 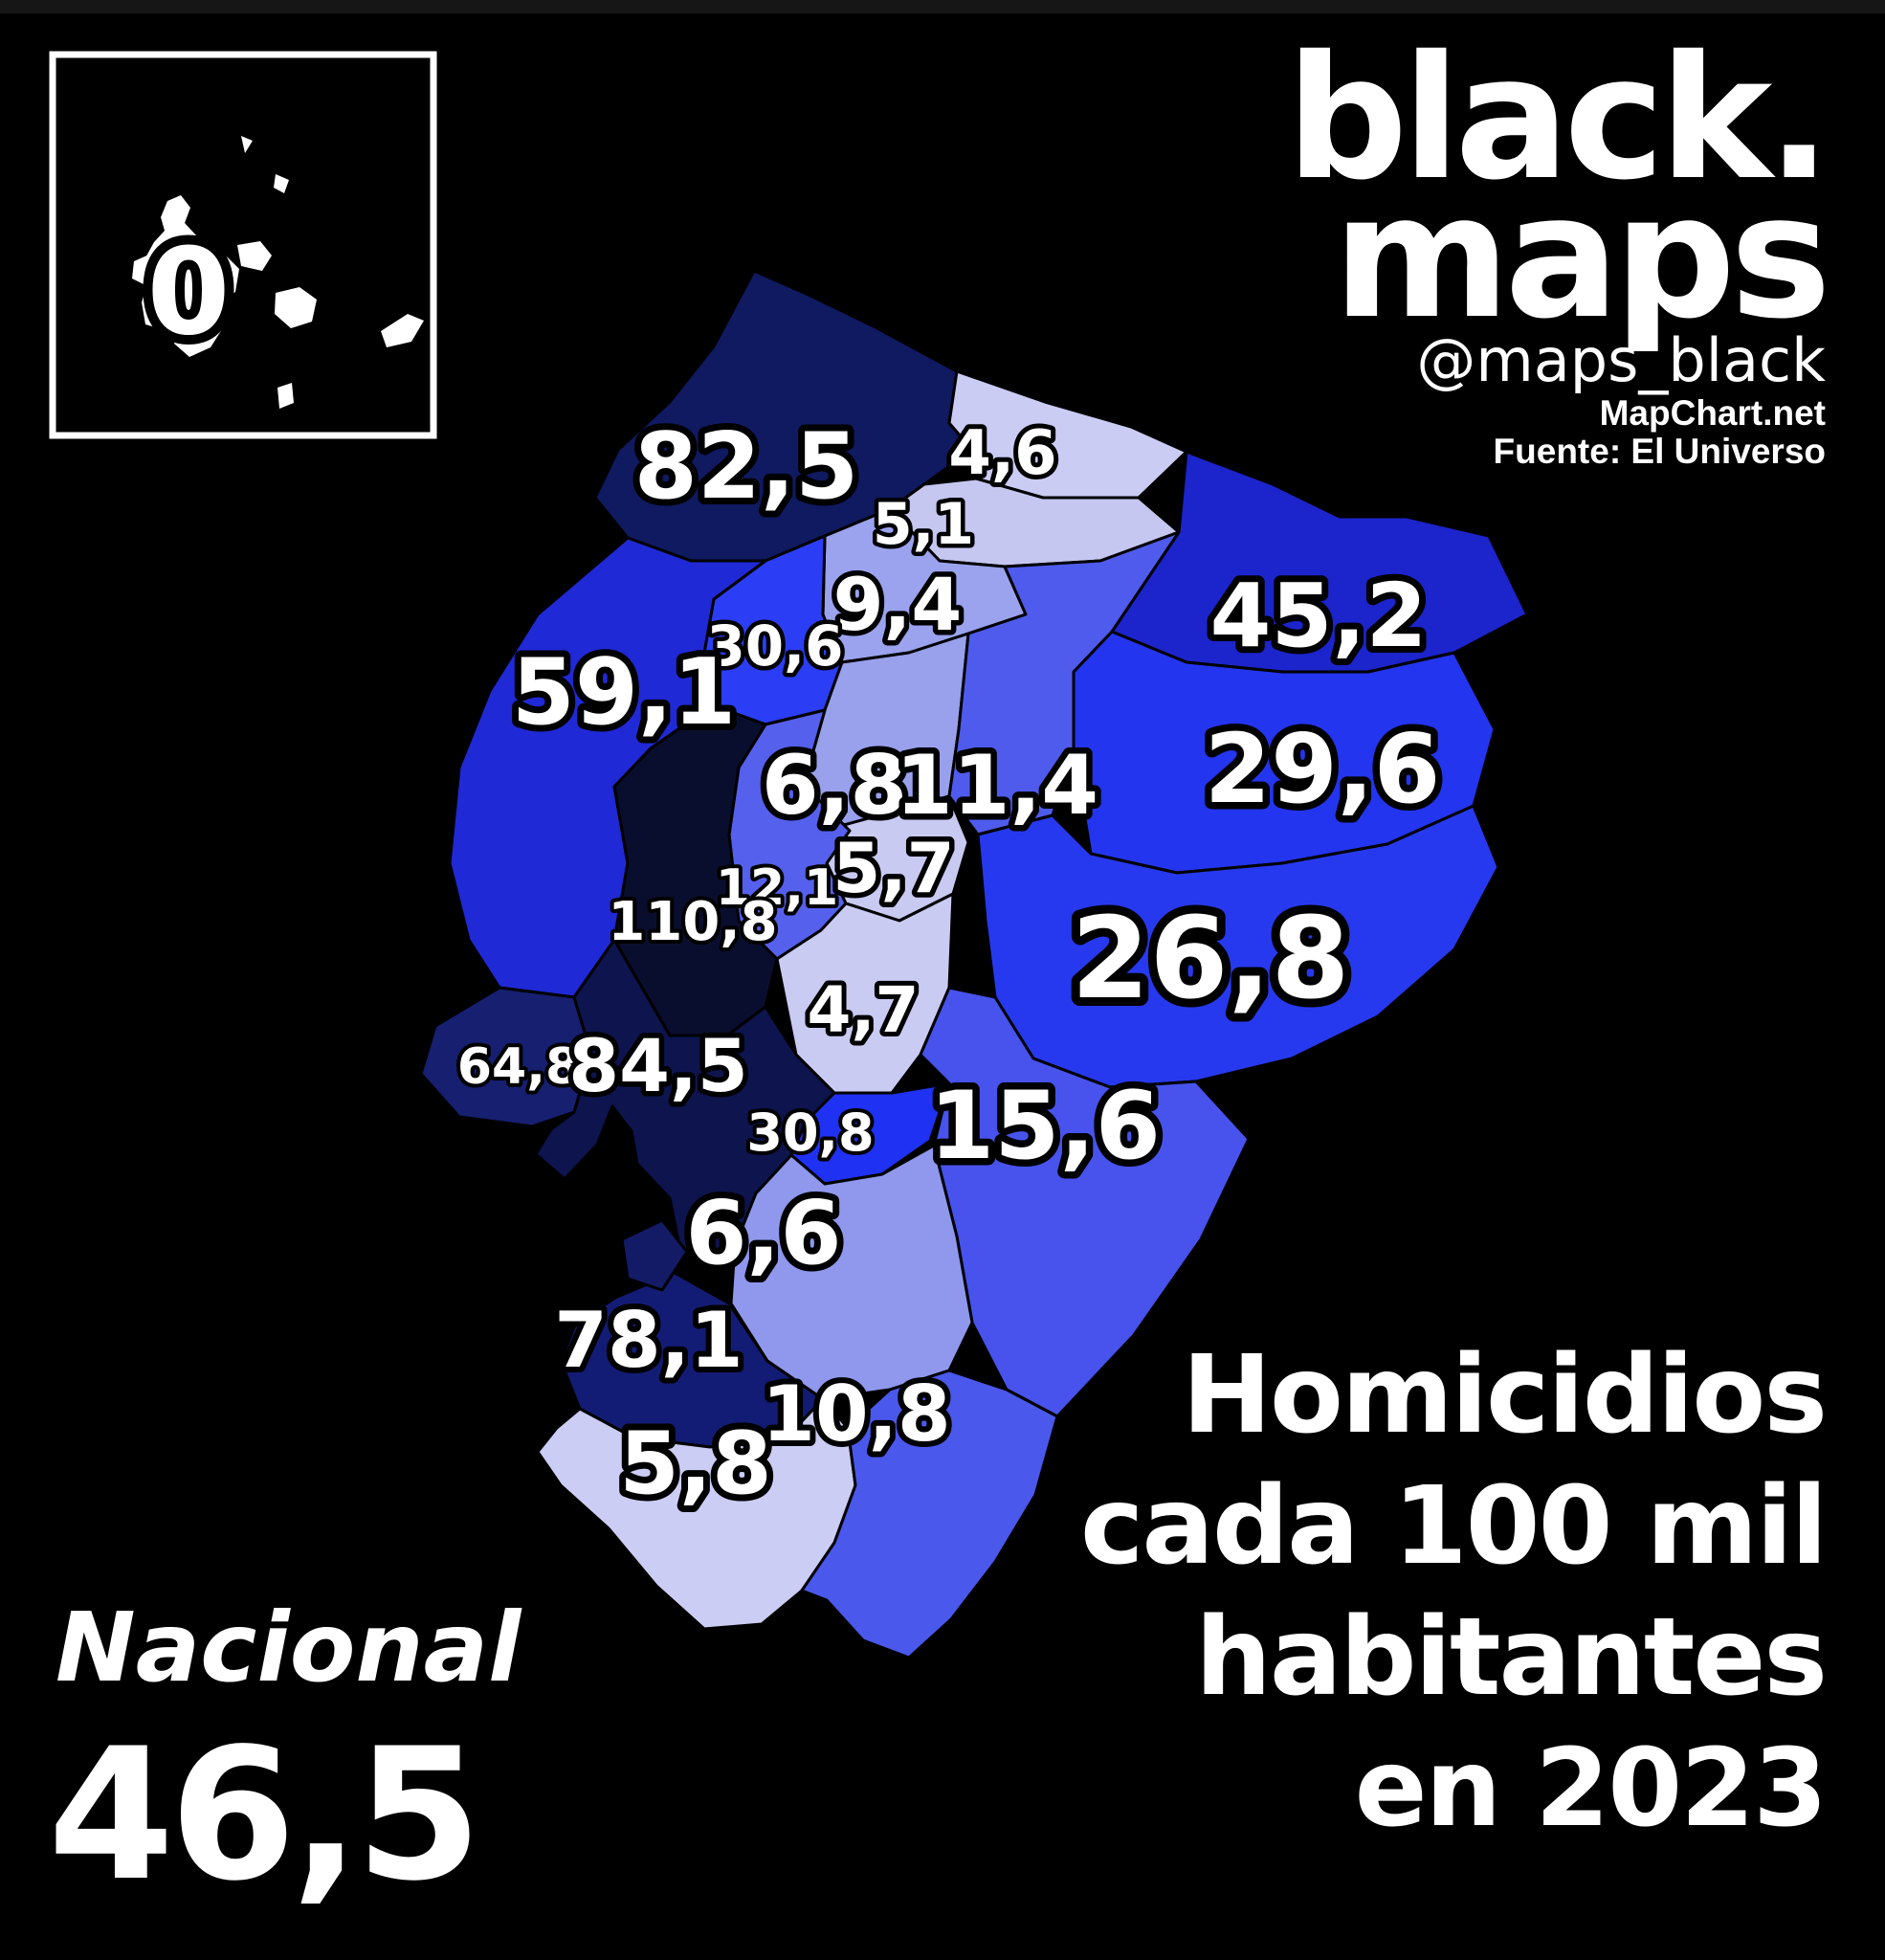 What do you see at coordinates (1323, 769) in the screenshot?
I see `region-value-label: 29,6` at bounding box center [1323, 769].